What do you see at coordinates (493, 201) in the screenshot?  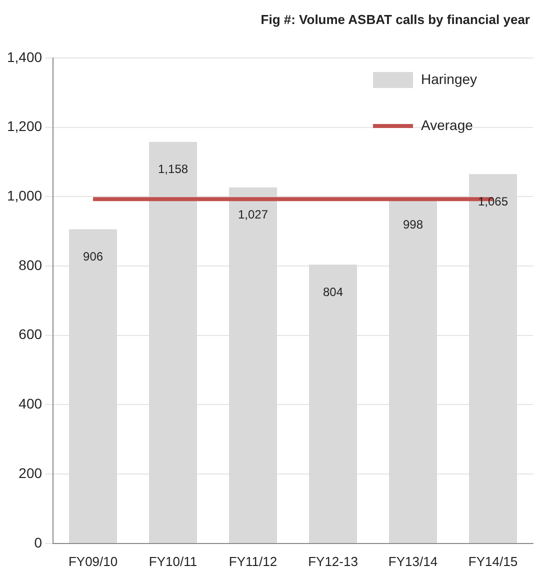 I see `data-label: 1,065` at bounding box center [493, 201].